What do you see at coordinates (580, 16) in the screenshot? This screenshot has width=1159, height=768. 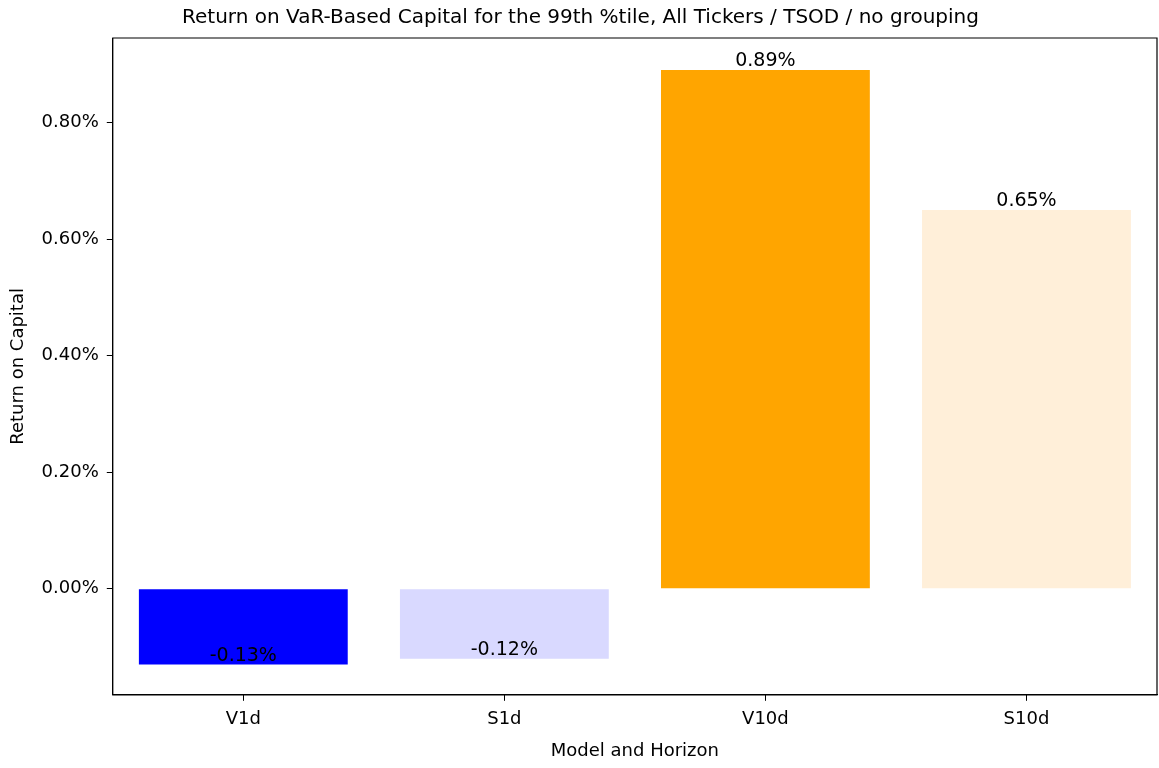 I see `chart-title: Return on VaR-Based Capital for the 99th %tile, All Tickers / TSOD / no grouping` at bounding box center [580, 16].